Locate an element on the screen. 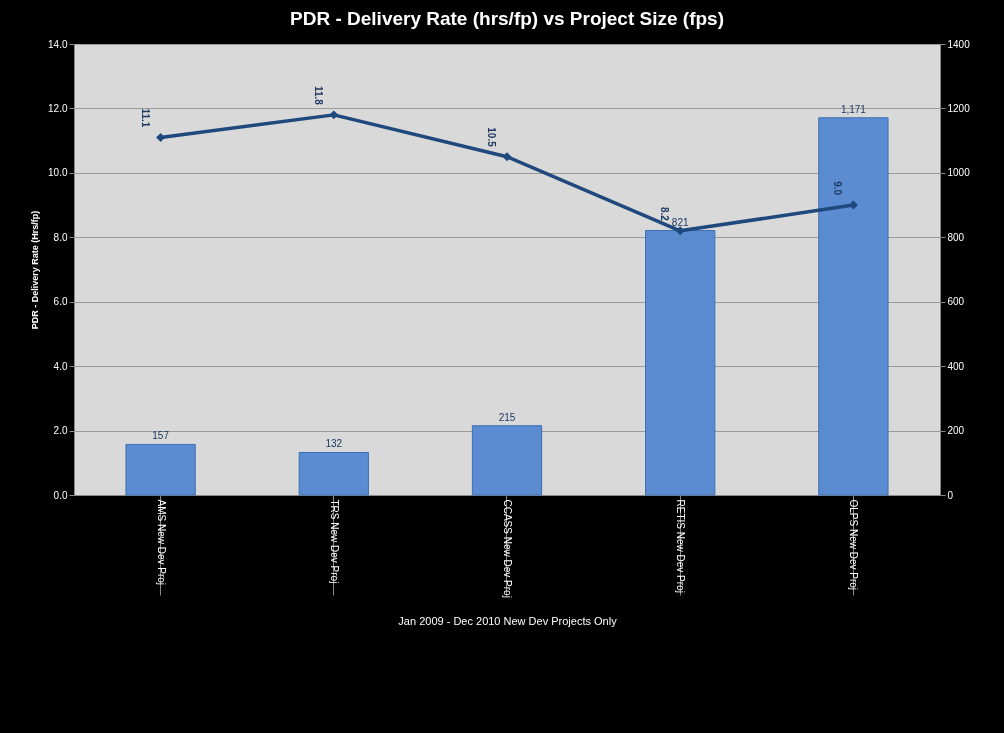 The image size is (1004, 733). x-tick-label: CCASS New Dev Proj is located at coordinates (507, 548).